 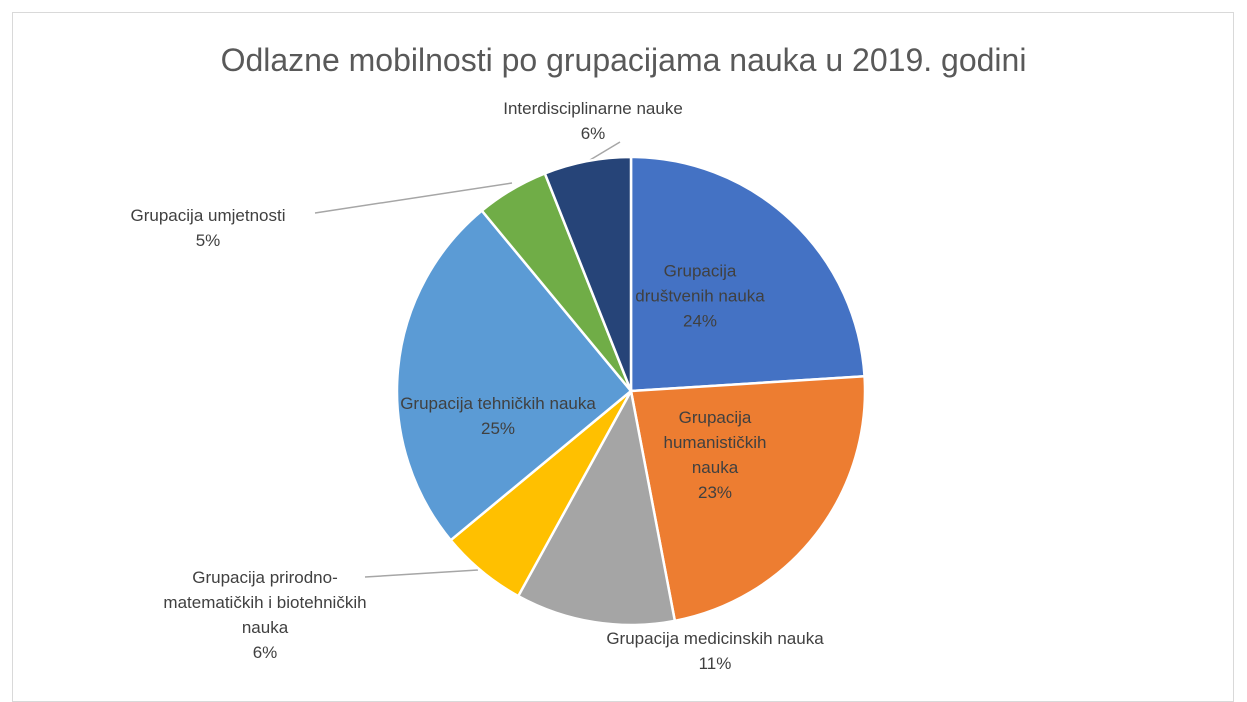 I want to click on category-label: Grupacija tehničkih nauka, so click(x=498, y=403).